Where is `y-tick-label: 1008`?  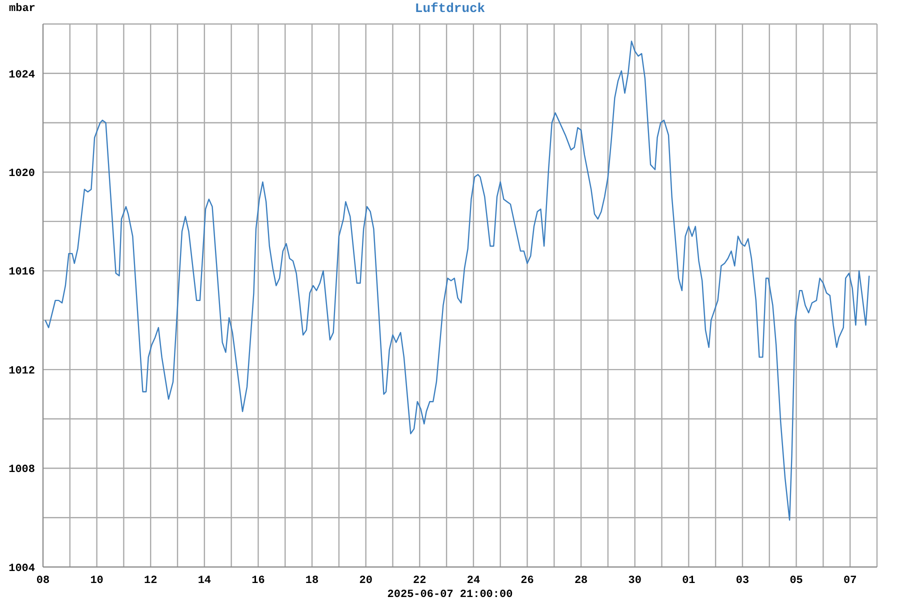 y-tick-label: 1008 is located at coordinates (22, 470).